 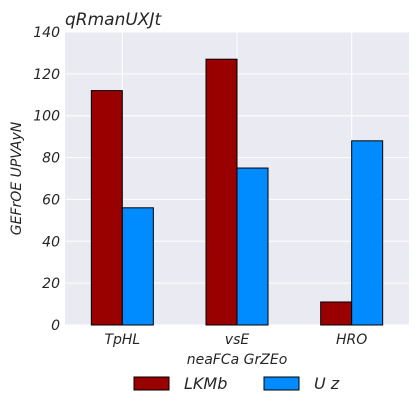 I want to click on x-tick-label: vsE, so click(x=237, y=340).